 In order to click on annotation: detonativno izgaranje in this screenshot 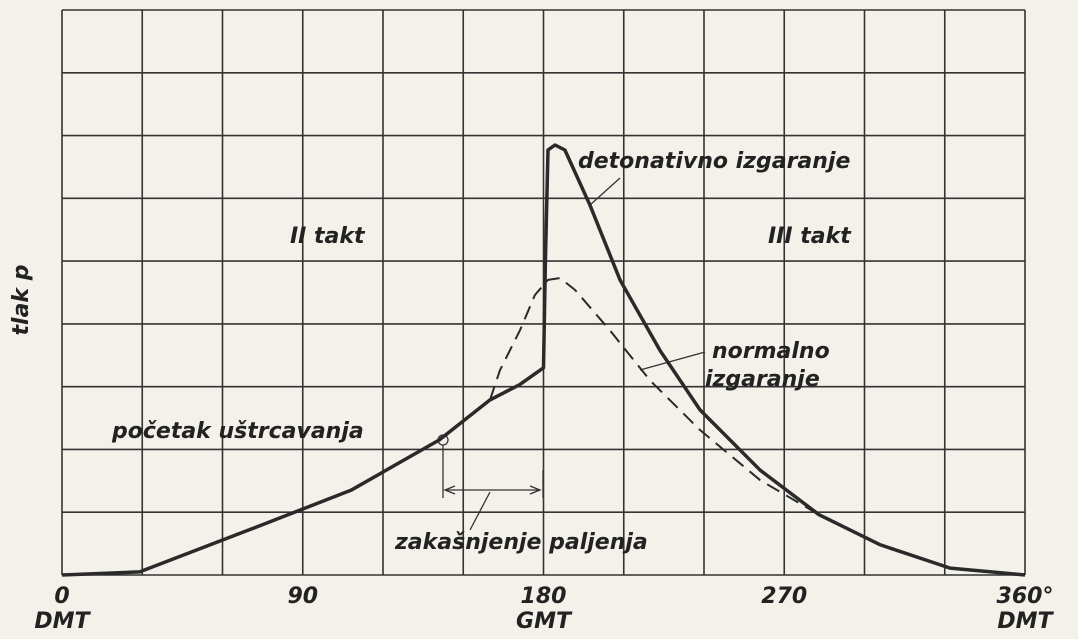, I will do `click(714, 161)`.